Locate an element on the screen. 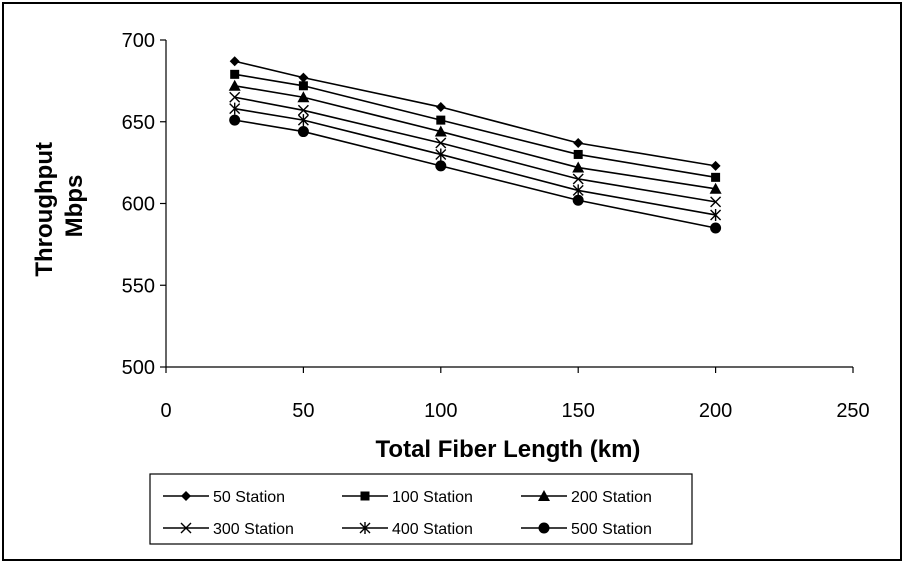 Image resolution: width=904 pixels, height=568 pixels. legend-item: 50 Station is located at coordinates (224, 497).